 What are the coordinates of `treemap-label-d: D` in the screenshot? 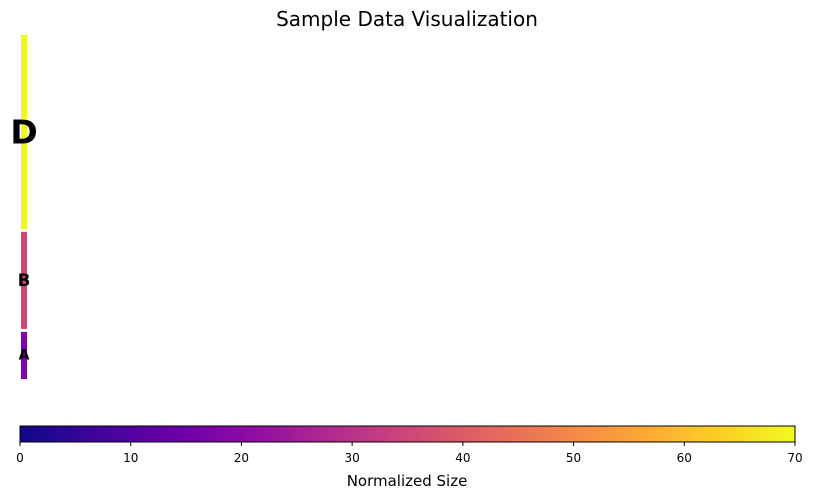 It's located at (23, 131).